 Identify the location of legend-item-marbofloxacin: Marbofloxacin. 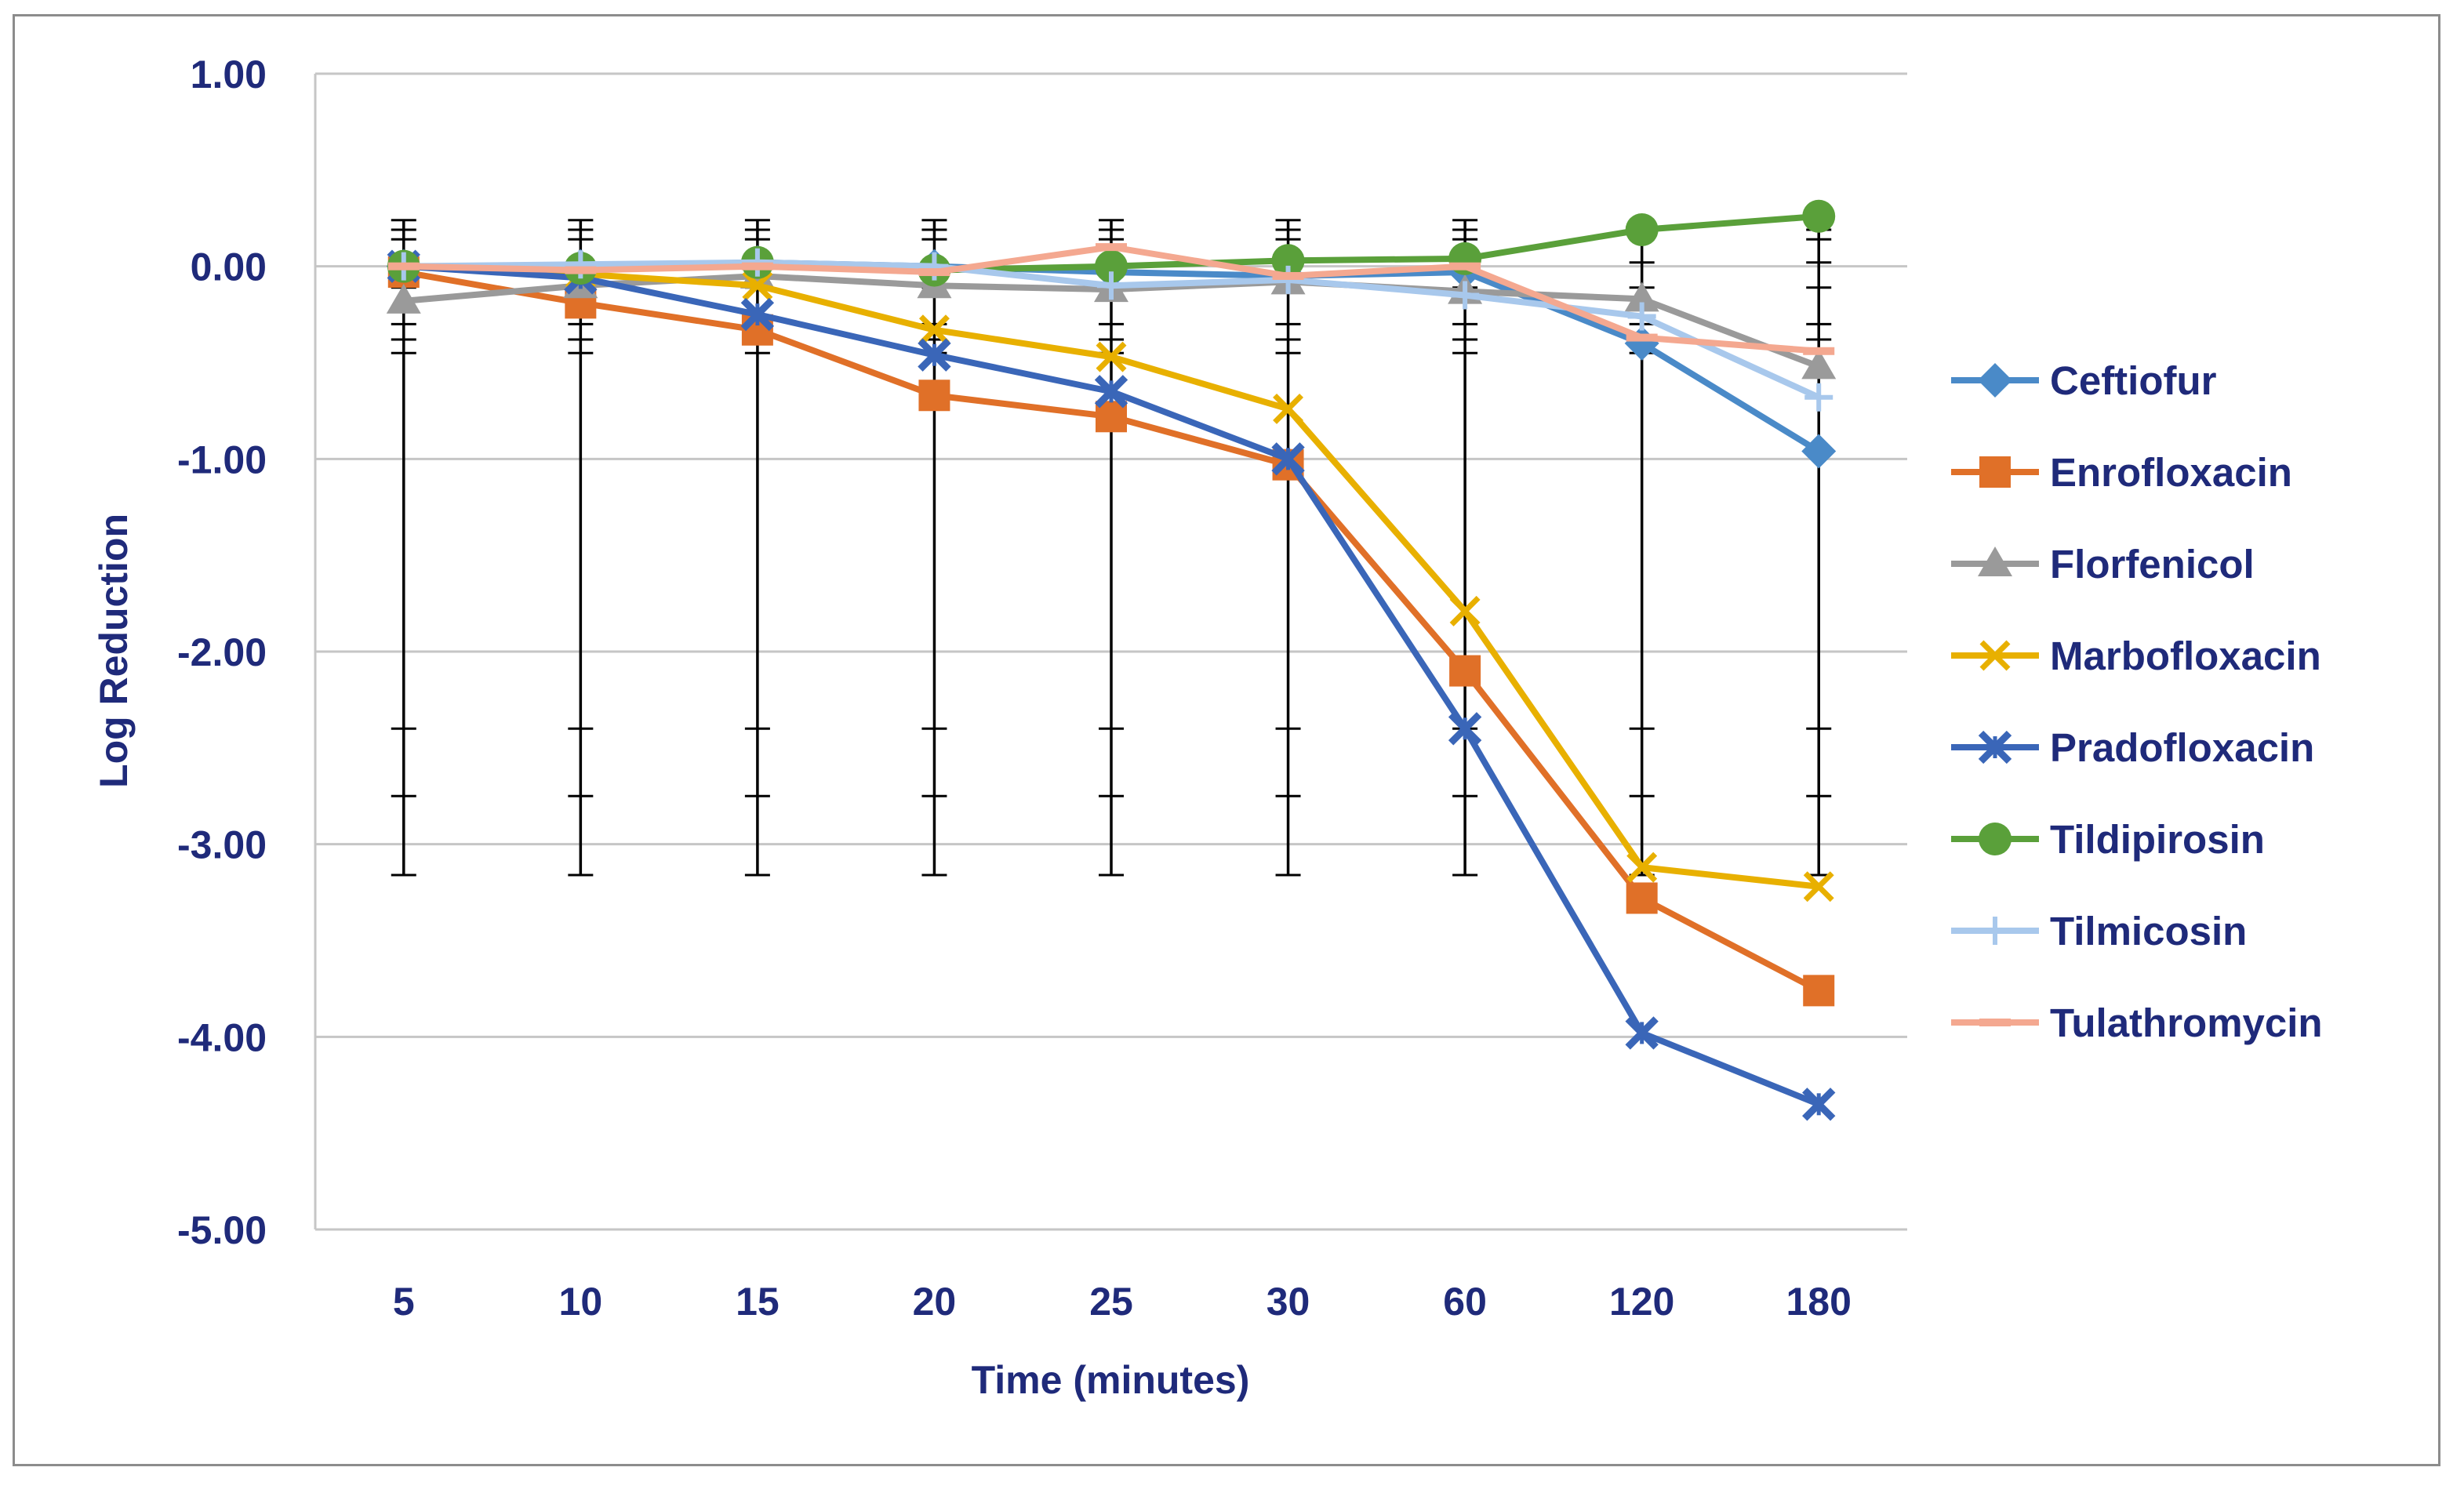
(2136, 656).